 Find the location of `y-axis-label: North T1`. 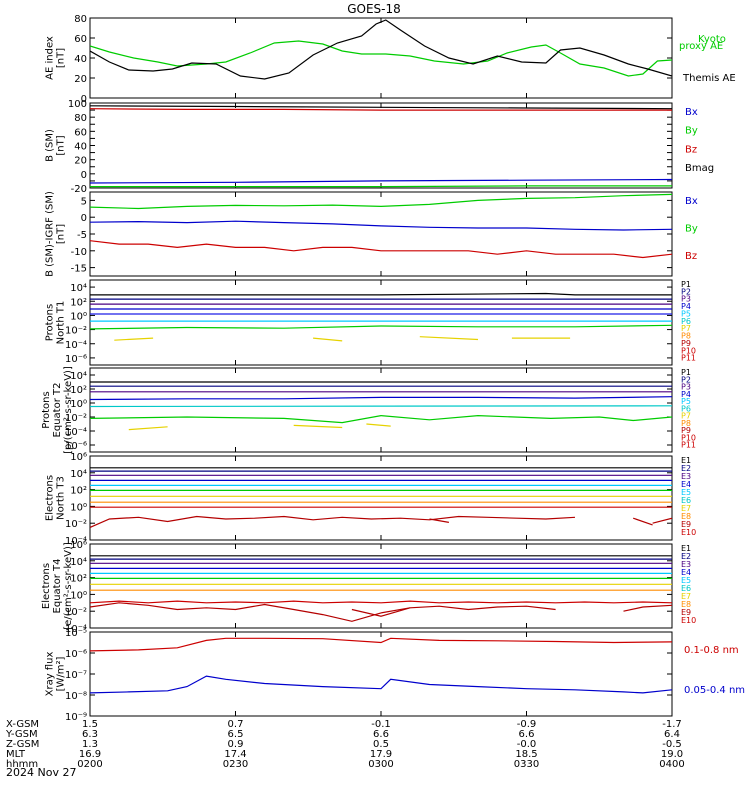

y-axis-label: North T1 is located at coordinates (61, 323).